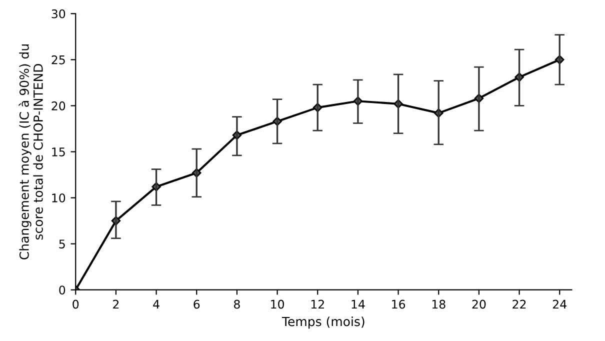 The height and width of the screenshot is (341, 605). What do you see at coordinates (62, 290) in the screenshot?
I see `y-tick-label: 0` at bounding box center [62, 290].